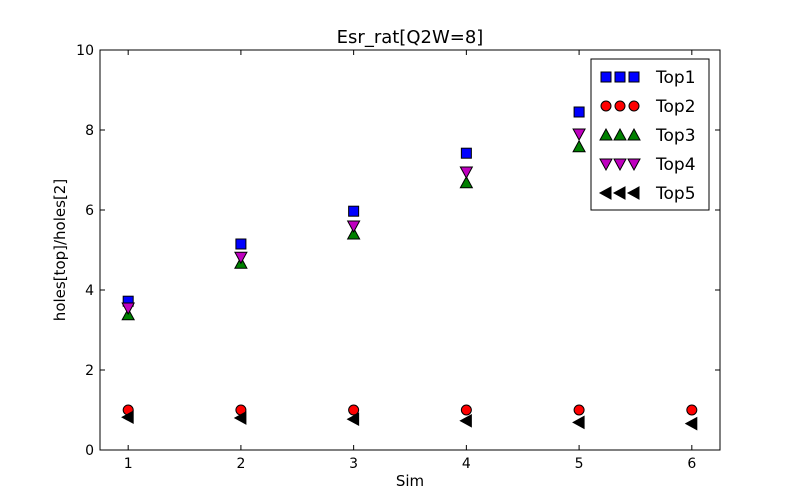 This screenshot has width=800, height=500. What do you see at coordinates (675, 194) in the screenshot?
I see `legend-label-top5: Top5` at bounding box center [675, 194].